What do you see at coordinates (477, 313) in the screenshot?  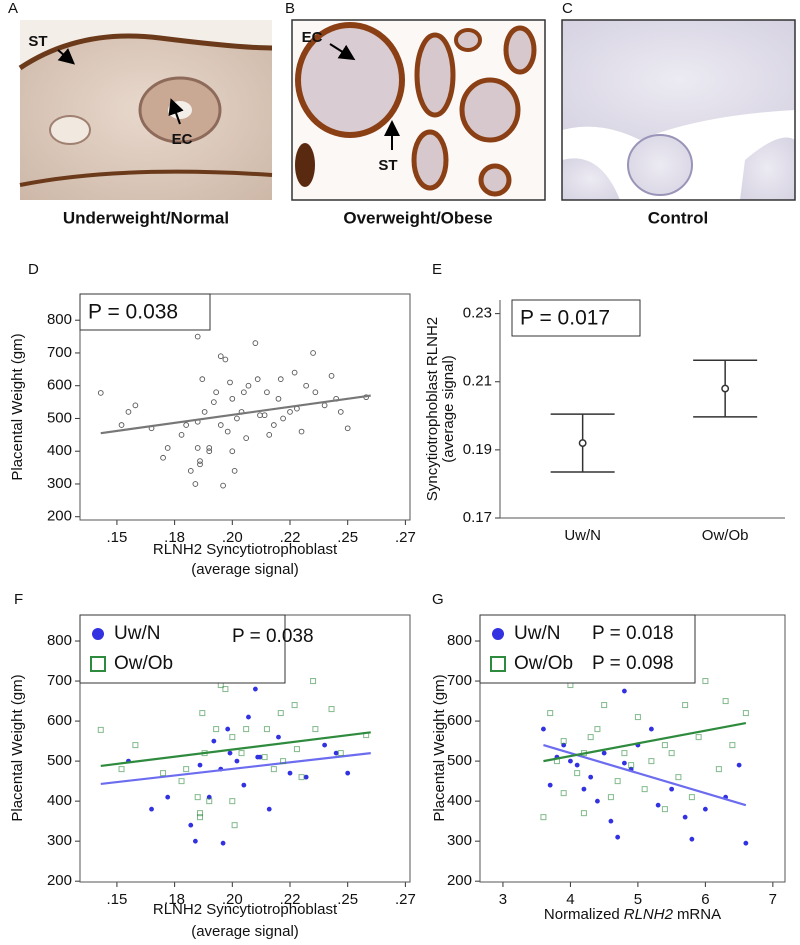 I see `y-tick-label: 0.23` at bounding box center [477, 313].